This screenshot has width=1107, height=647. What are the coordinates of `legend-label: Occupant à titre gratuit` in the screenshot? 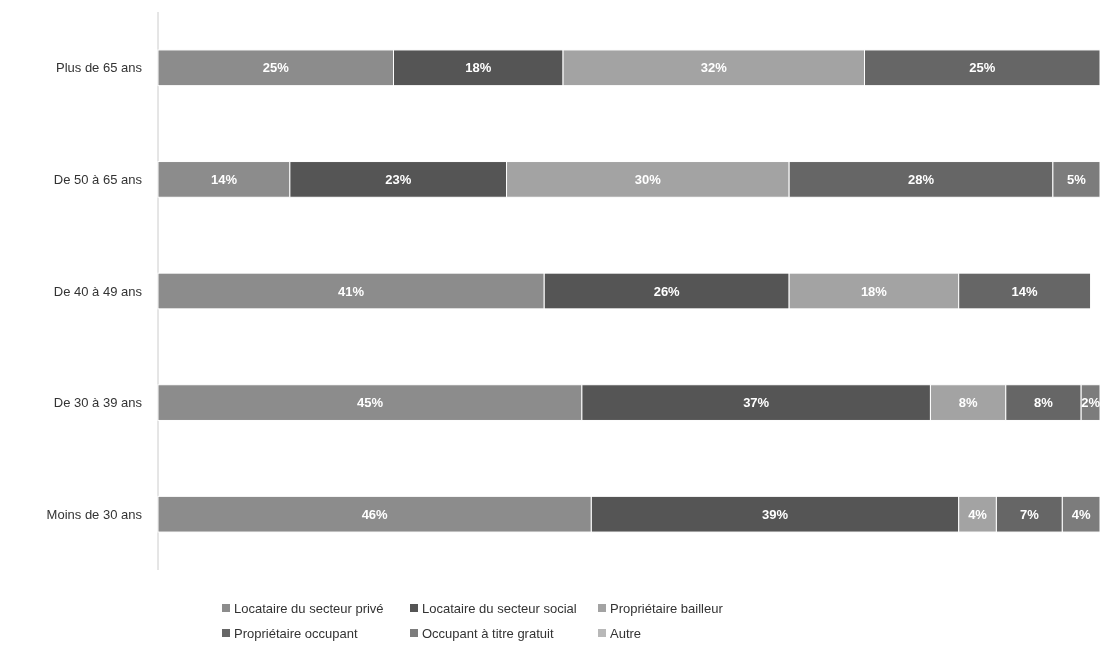 It's located at (488, 633).